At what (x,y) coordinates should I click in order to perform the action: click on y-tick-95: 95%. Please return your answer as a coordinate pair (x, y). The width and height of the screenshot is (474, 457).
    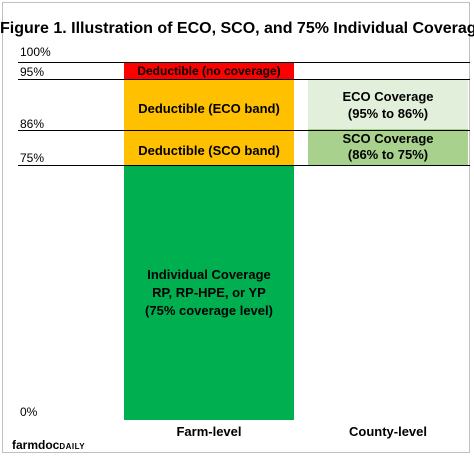
    Looking at the image, I should click on (32, 72).